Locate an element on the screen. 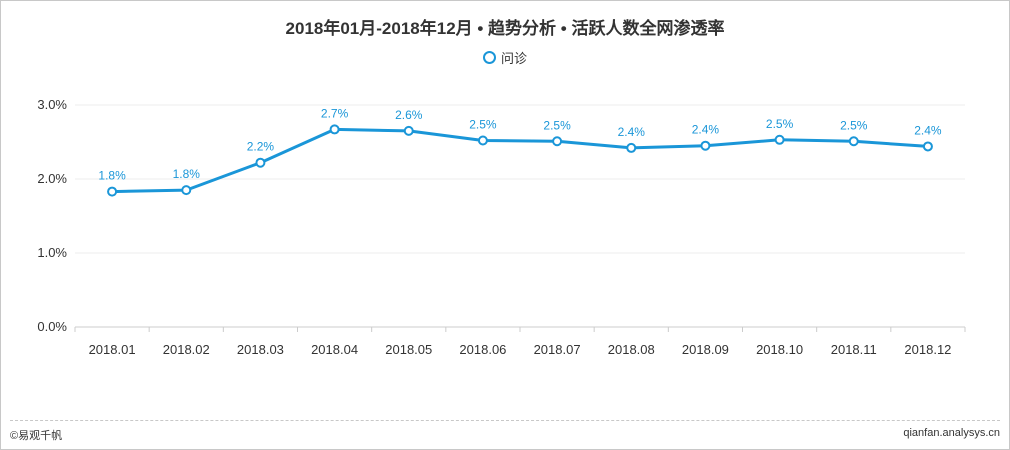  series-line is located at coordinates (520, 160).